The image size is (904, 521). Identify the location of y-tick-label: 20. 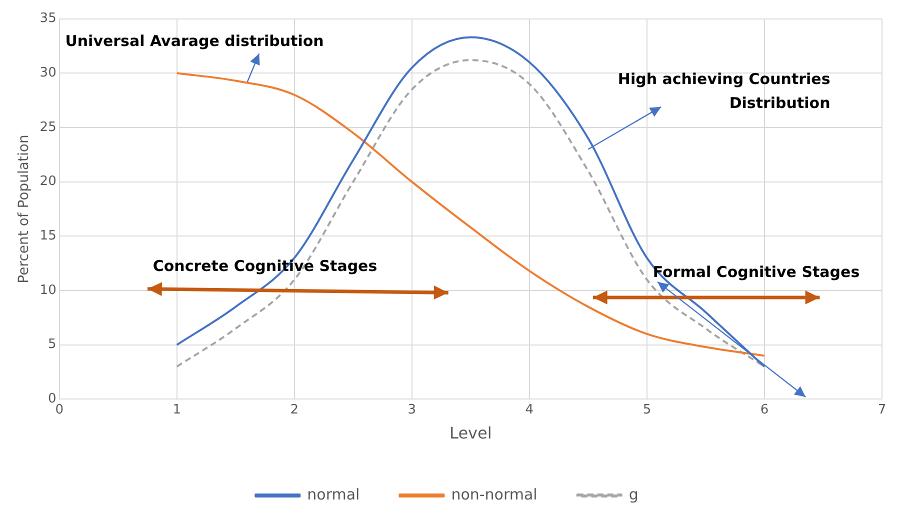
(48, 182).